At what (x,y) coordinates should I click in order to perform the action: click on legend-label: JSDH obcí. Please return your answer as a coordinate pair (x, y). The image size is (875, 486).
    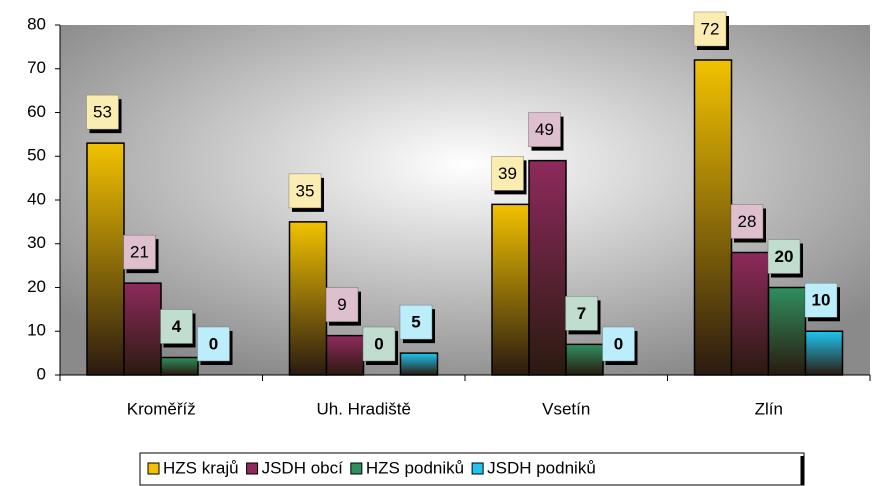
    Looking at the image, I should click on (303, 467).